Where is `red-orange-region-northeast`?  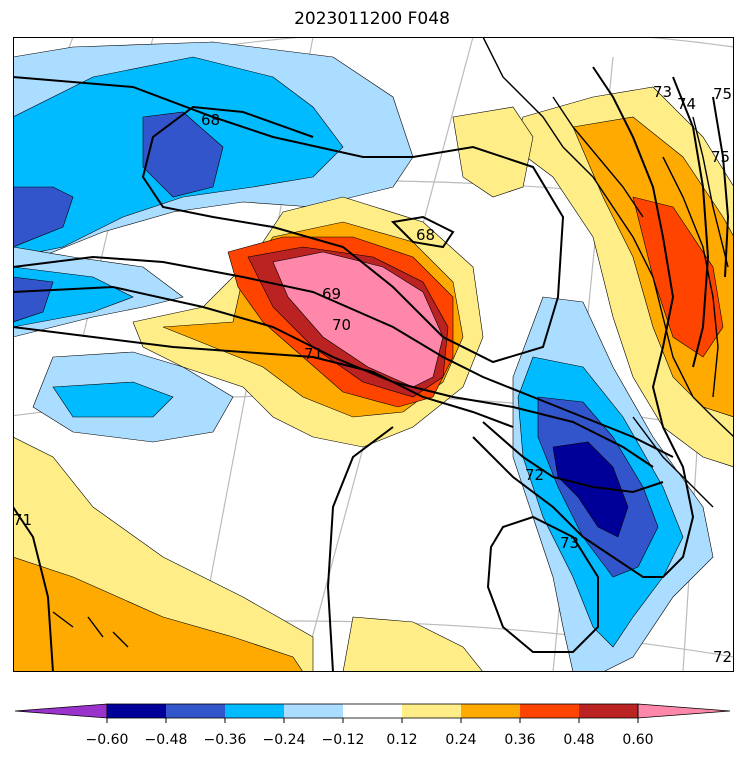
red-orange-region-northeast is located at coordinates (678, 277).